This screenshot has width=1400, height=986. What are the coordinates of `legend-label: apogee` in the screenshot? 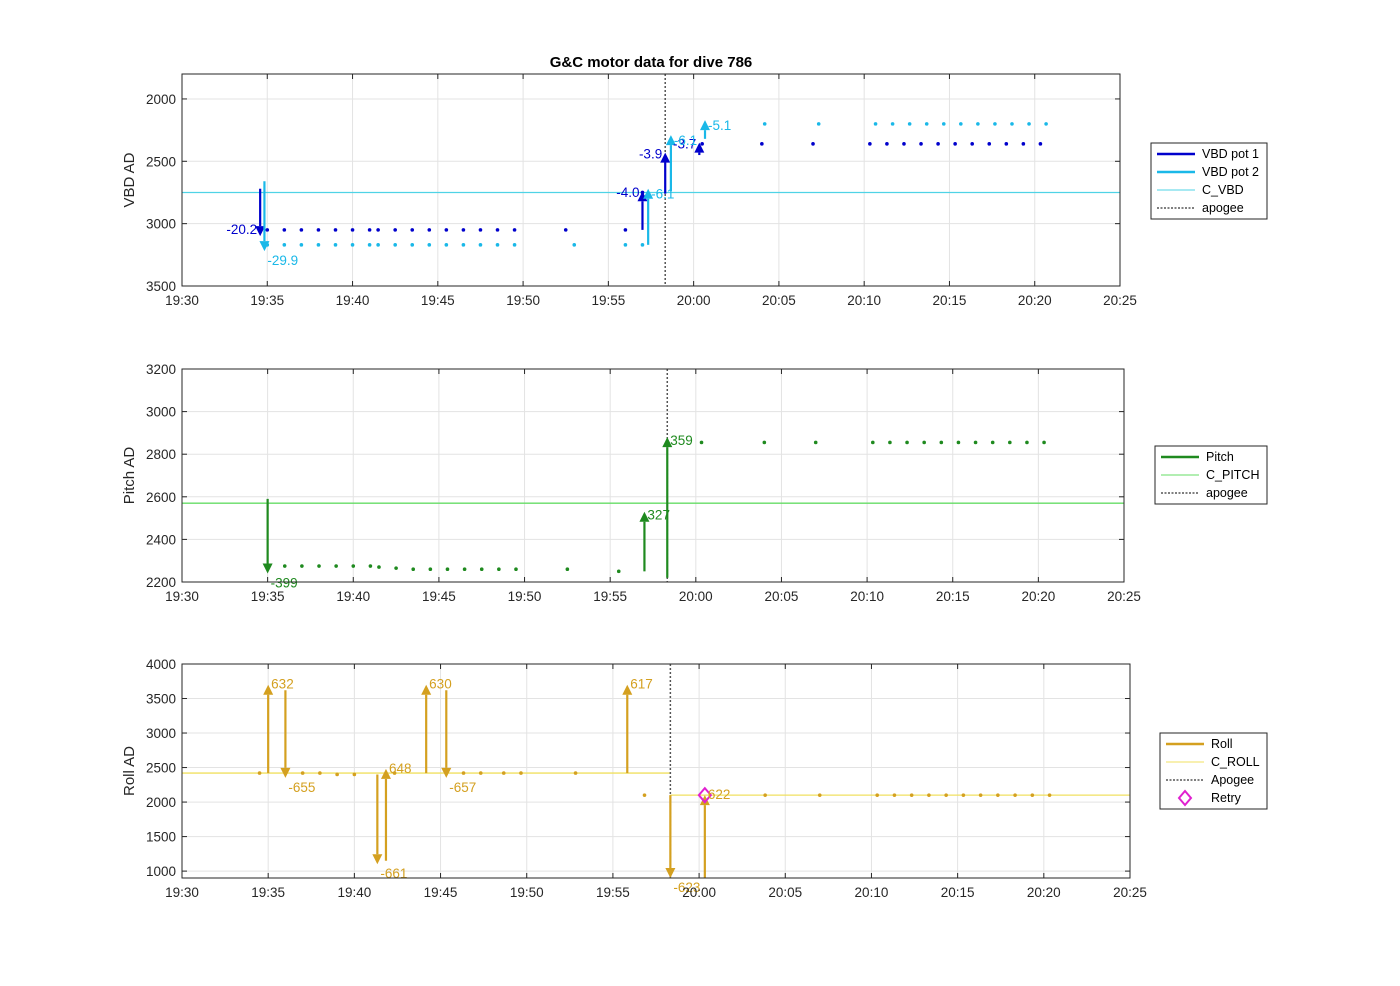 It's located at (1223, 208).